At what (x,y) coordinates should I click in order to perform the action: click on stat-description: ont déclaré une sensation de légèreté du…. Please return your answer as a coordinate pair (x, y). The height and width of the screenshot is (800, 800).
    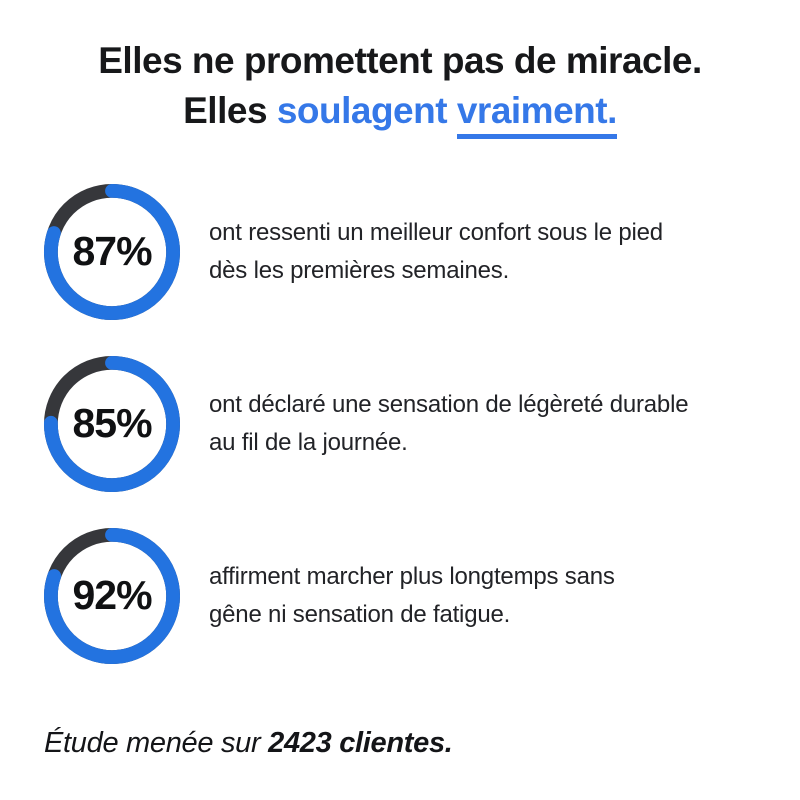
    Looking at the image, I should click on (449, 424).